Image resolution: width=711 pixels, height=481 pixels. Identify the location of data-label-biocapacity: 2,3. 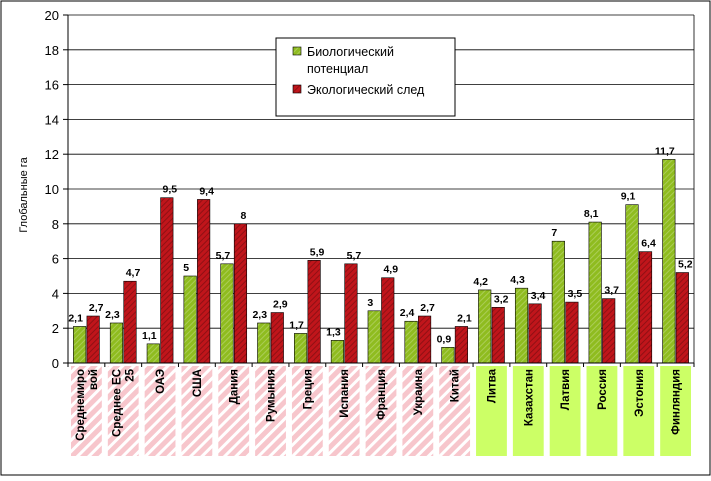
(259, 315).